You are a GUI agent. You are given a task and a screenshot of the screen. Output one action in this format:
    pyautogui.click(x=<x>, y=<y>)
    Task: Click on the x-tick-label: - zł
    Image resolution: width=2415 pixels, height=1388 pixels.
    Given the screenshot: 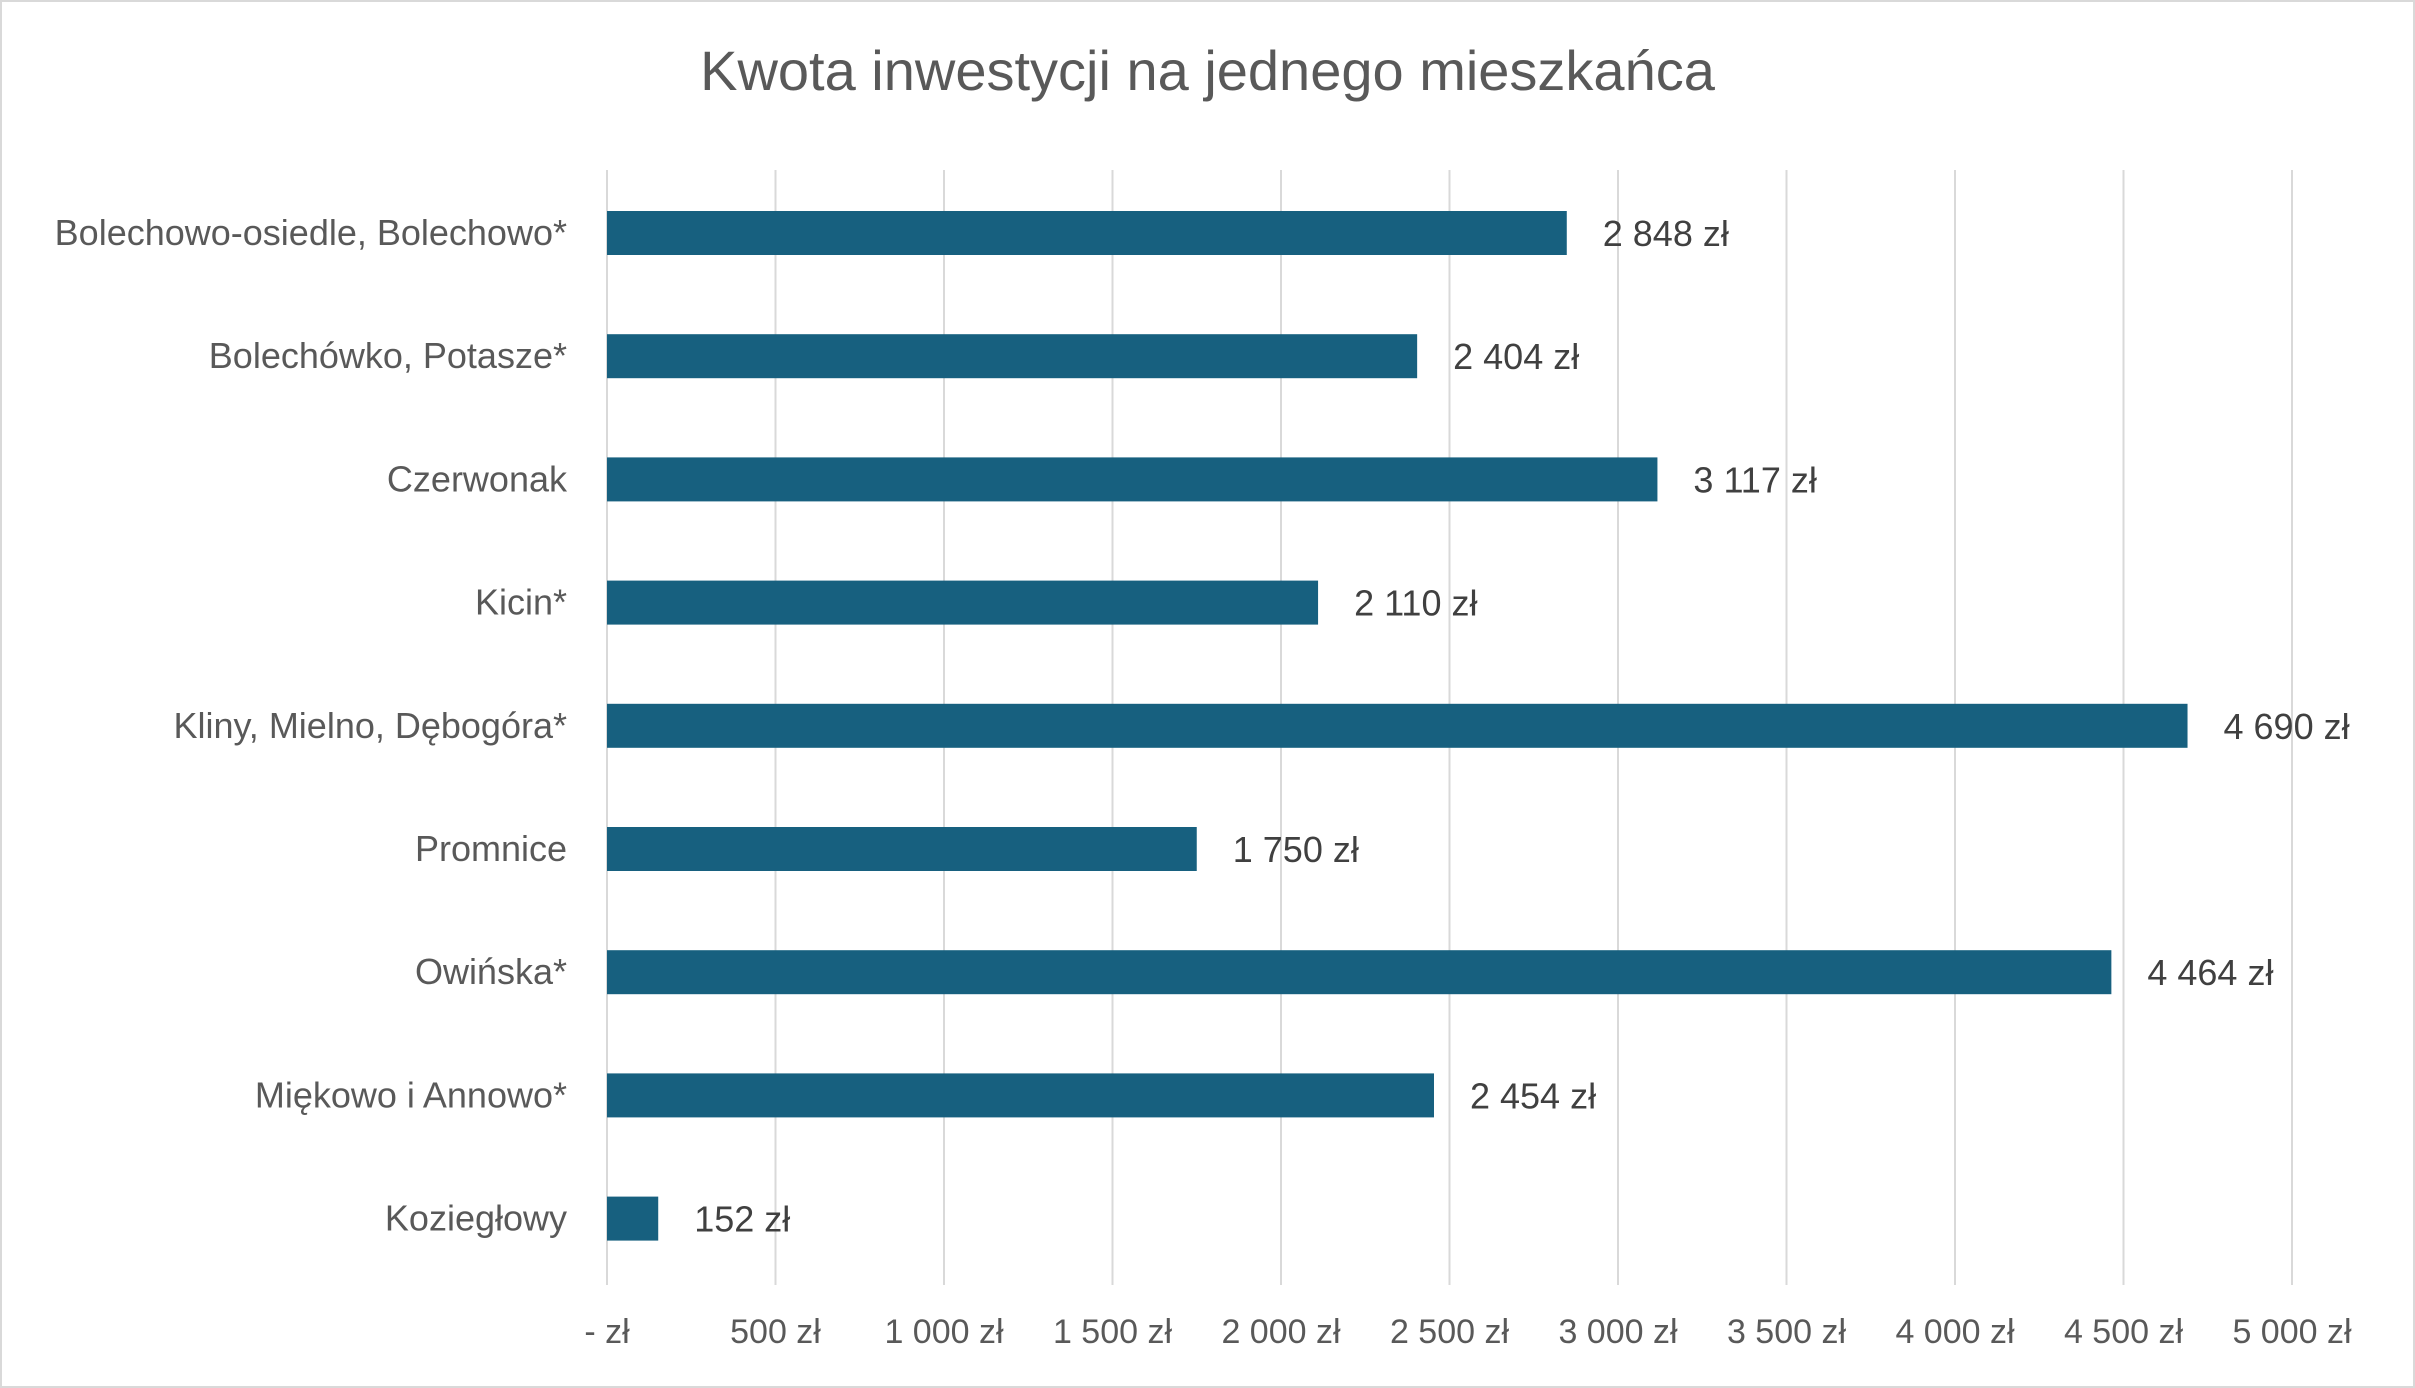 What is the action you would take?
    pyautogui.click(x=607, y=1332)
    